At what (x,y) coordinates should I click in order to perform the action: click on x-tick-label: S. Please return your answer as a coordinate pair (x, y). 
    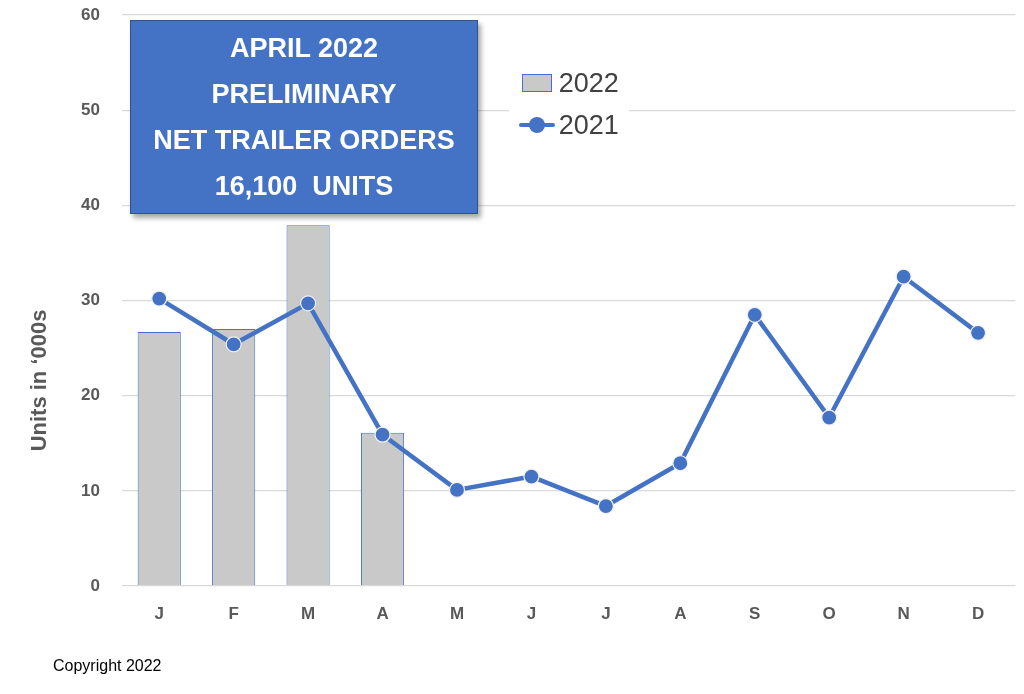
    Looking at the image, I should click on (755, 613).